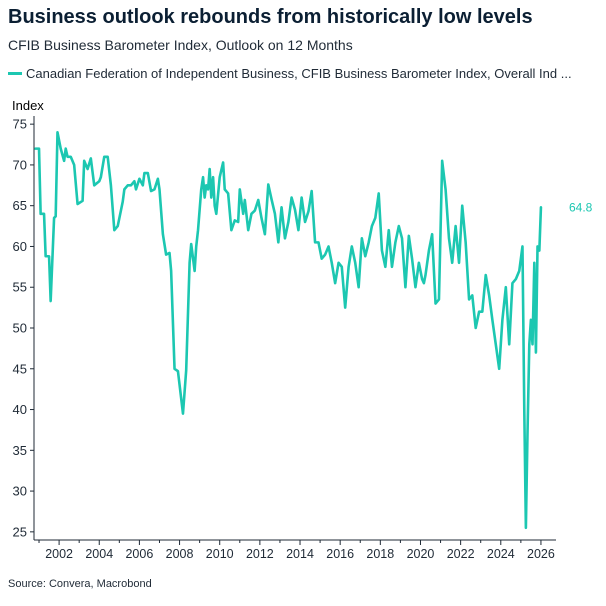  Describe the element at coordinates (180, 554) in the screenshot. I see `x-tick-label: 2008` at that location.